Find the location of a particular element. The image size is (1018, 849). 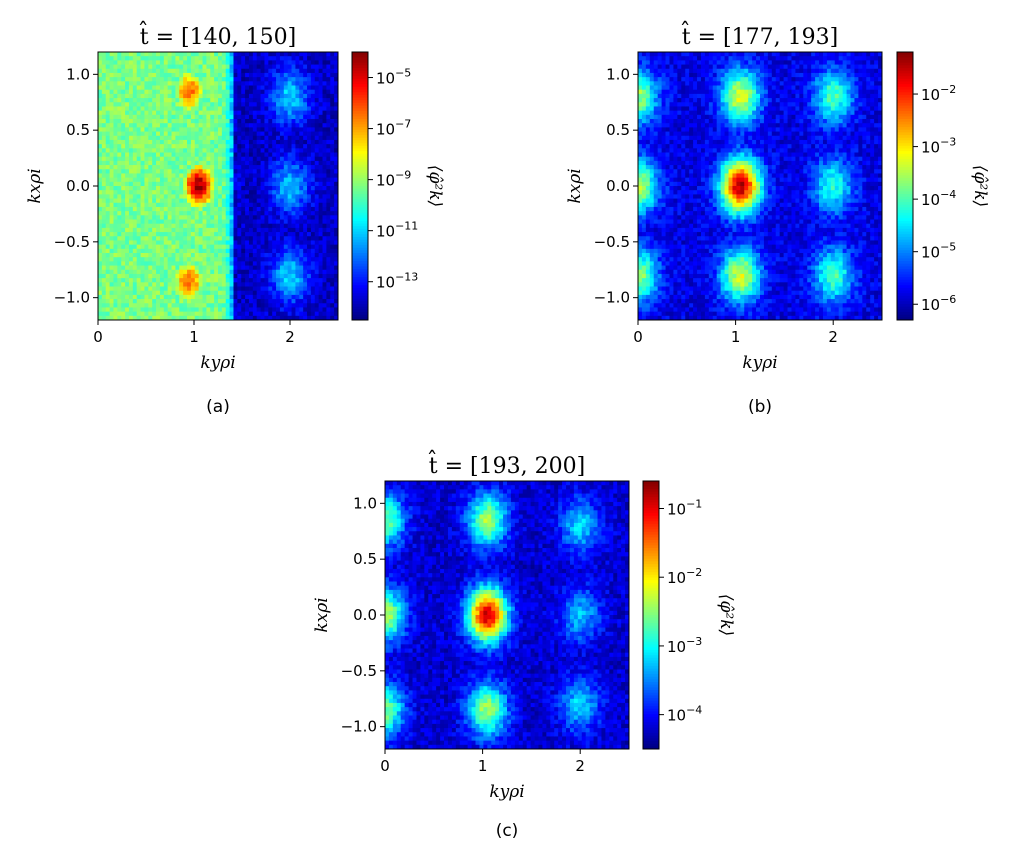

colorbar-tick-label: 10⁻¹¹ is located at coordinates (397, 230).